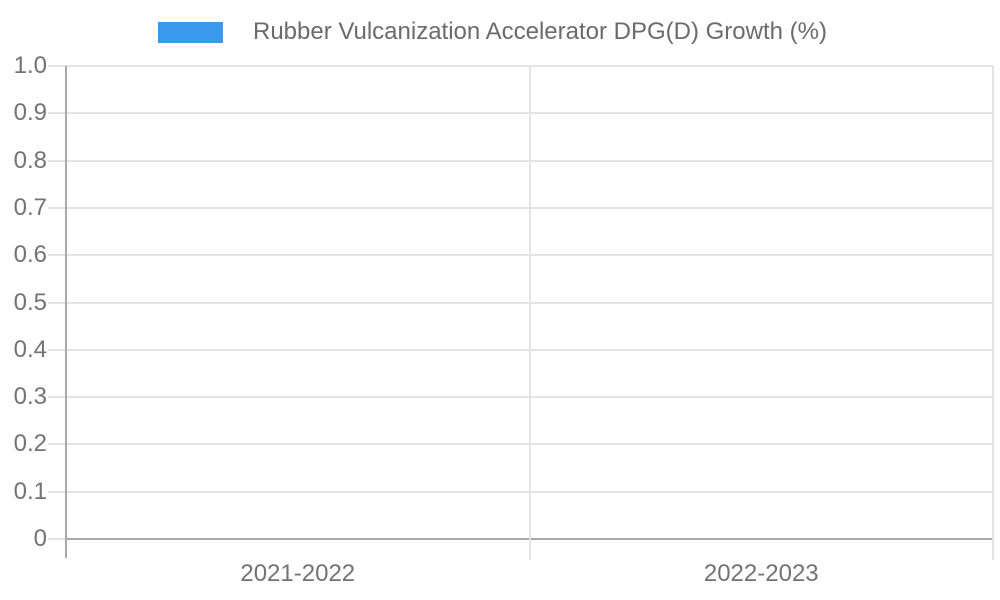  What do you see at coordinates (190, 32) in the screenshot?
I see `legend-swatch` at bounding box center [190, 32].